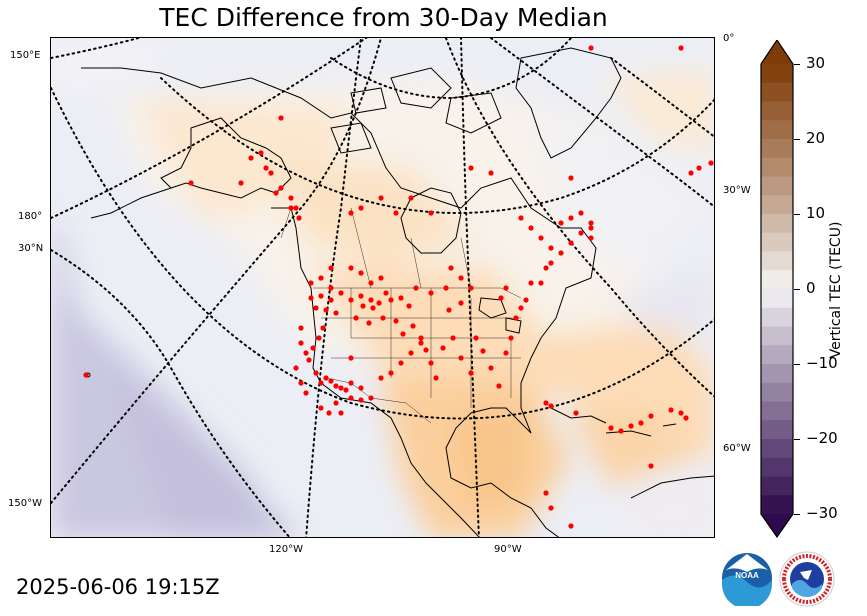 The width and height of the screenshot is (867, 616). Describe the element at coordinates (737, 190) in the screenshot. I see `grid-label-30w: 30°W` at that location.